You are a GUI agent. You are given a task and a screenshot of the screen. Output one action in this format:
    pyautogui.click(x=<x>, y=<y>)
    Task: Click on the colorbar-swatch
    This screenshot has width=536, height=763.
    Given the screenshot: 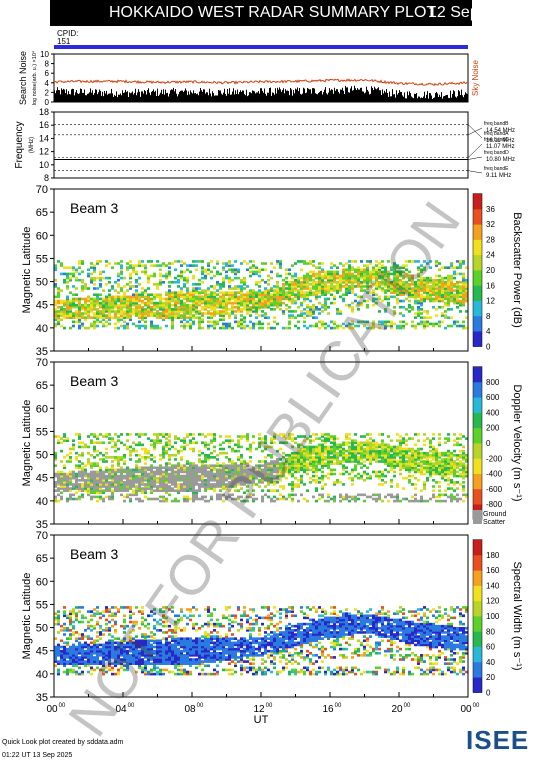 What is the action you would take?
    pyautogui.click(x=477, y=214)
    